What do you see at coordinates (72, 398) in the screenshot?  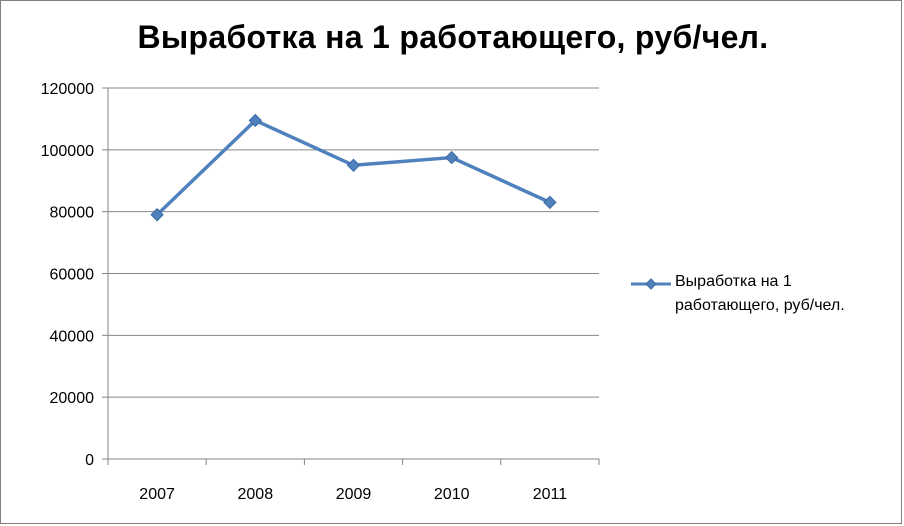 I see `y-tick-label: 20000` at bounding box center [72, 398].